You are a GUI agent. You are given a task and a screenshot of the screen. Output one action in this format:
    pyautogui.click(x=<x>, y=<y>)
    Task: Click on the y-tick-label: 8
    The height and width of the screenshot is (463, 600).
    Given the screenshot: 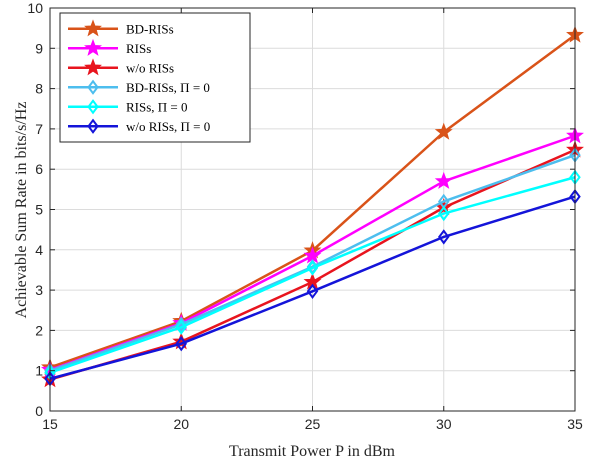 What is the action you would take?
    pyautogui.click(x=39, y=89)
    